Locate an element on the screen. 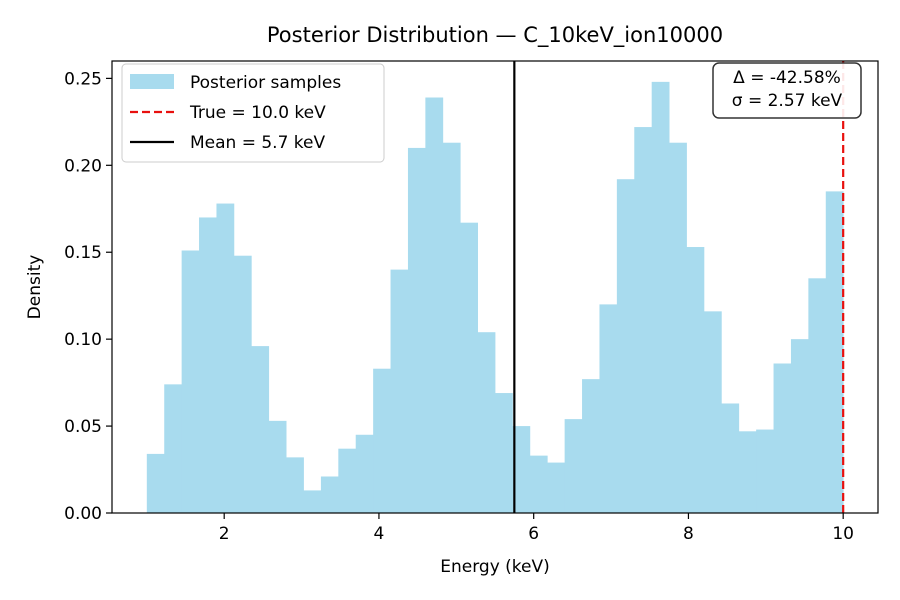 The image size is (900, 600). x-tick-label: 4 is located at coordinates (379, 534).